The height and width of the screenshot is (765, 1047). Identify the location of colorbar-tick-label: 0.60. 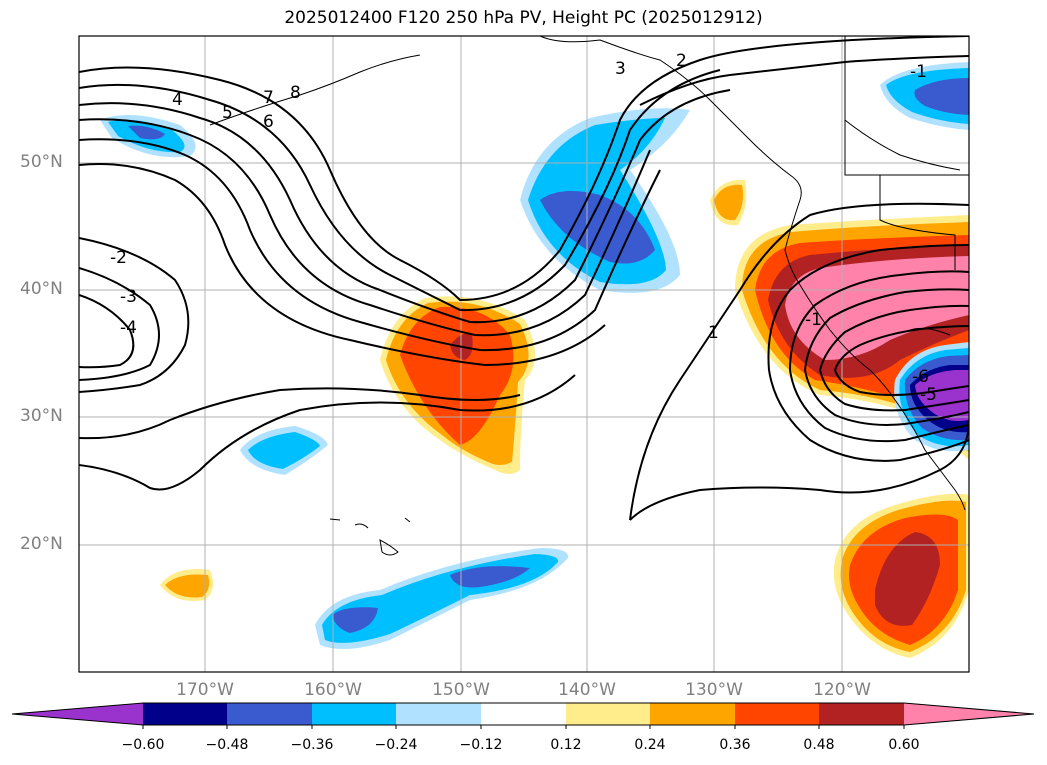
(904, 745).